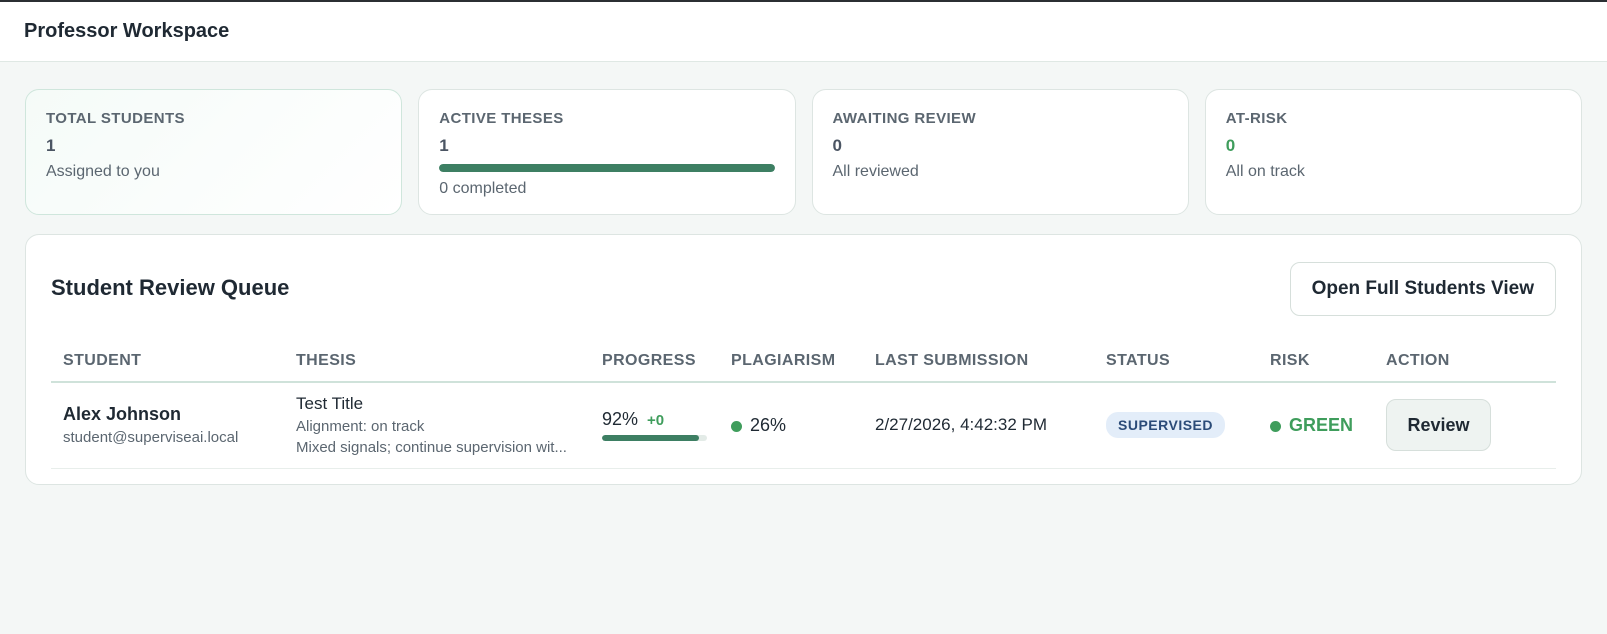  Describe the element at coordinates (330, 404) in the screenshot. I see `thesis-title: Test Title` at that location.